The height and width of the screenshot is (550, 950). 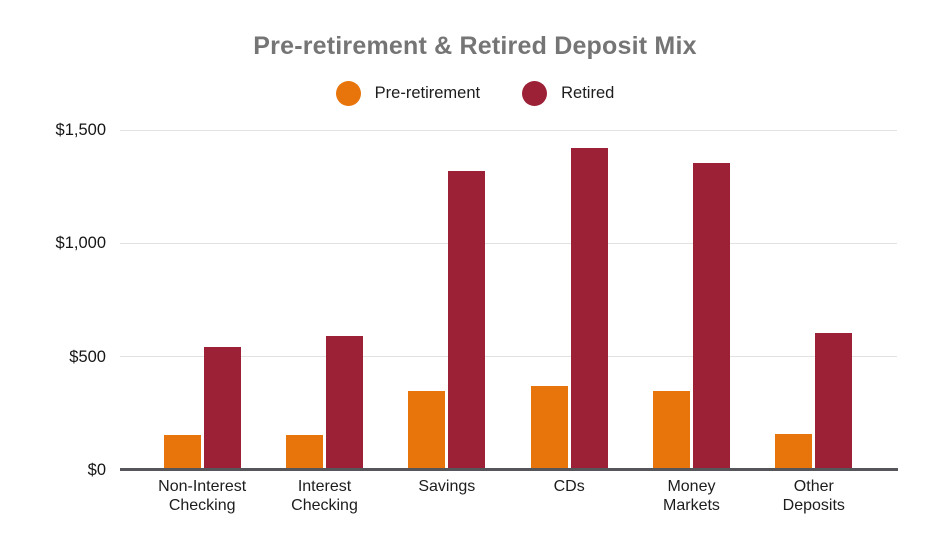 I want to click on y-axis-tick-label: $1,500, so click(x=80, y=130).